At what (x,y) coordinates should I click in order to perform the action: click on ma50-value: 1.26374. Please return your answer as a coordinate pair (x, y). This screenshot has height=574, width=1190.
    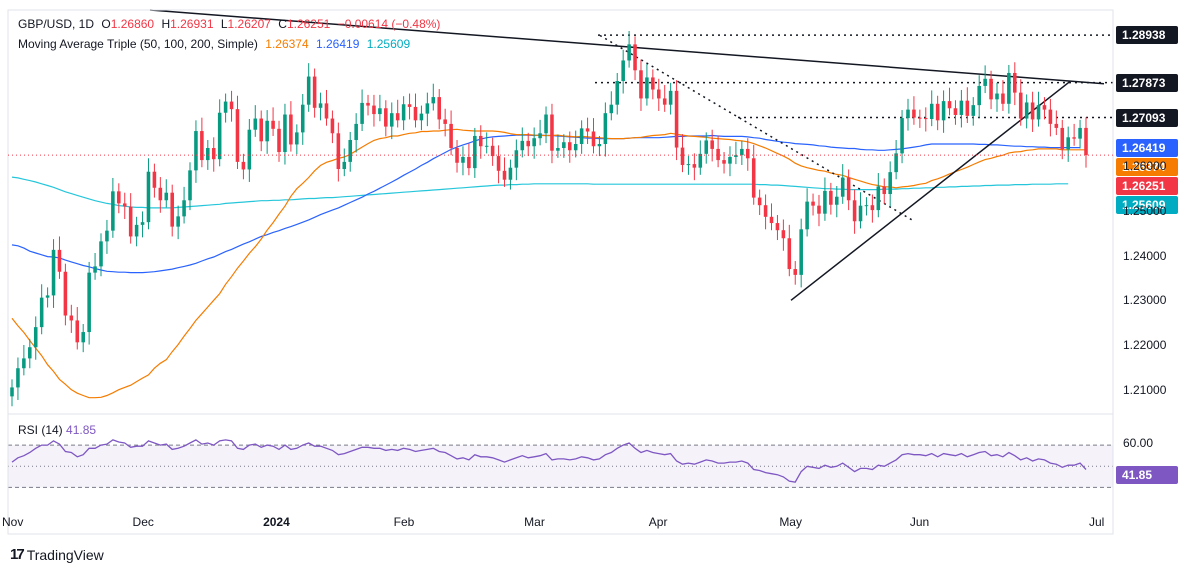
    Looking at the image, I should click on (287, 44).